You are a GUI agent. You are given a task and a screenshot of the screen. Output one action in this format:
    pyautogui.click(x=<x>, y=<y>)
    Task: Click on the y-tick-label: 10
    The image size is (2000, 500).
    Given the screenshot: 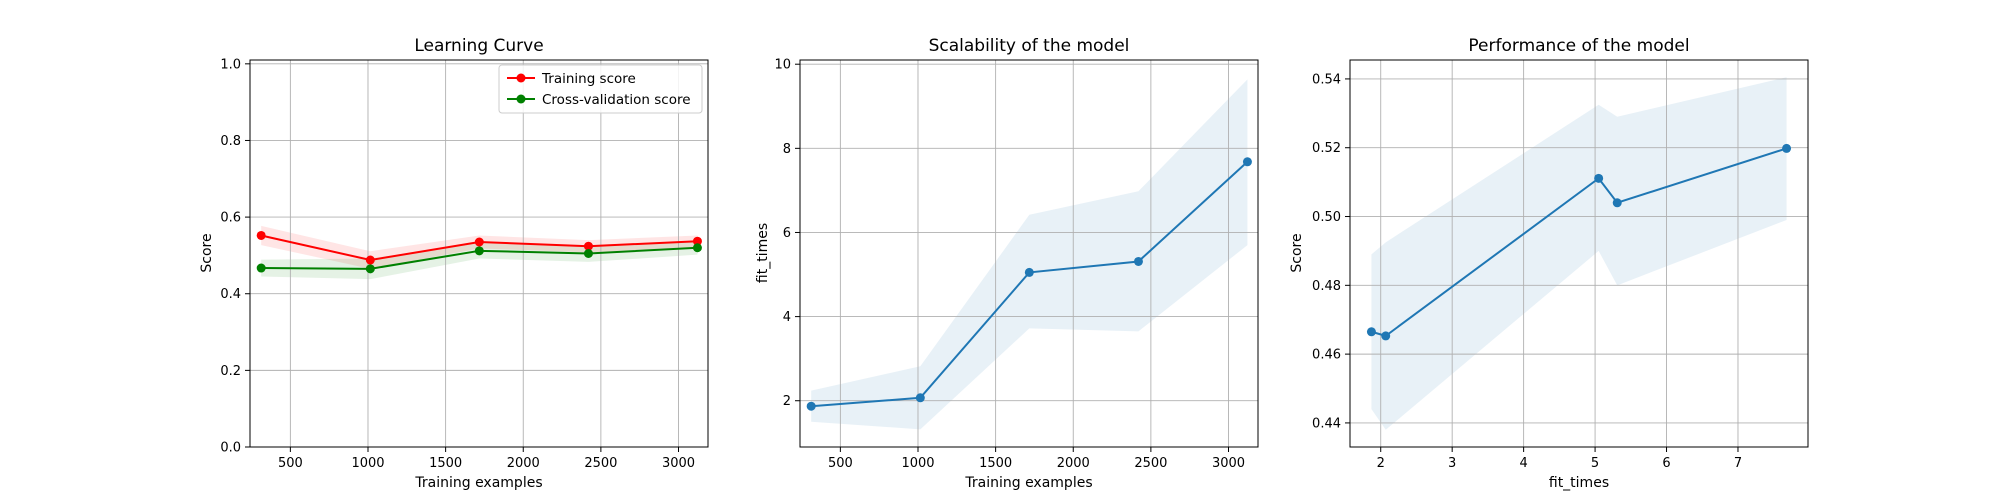 What is the action you would take?
    pyautogui.click(x=782, y=65)
    